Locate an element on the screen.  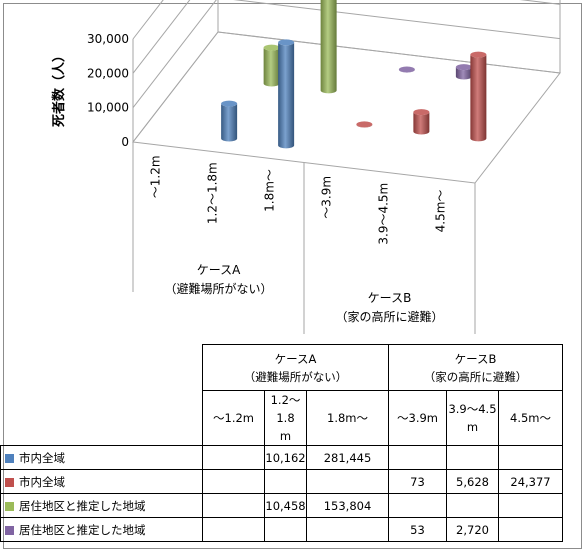
group-header-b-line2: （家の高所に避難） is located at coordinates (475, 376).